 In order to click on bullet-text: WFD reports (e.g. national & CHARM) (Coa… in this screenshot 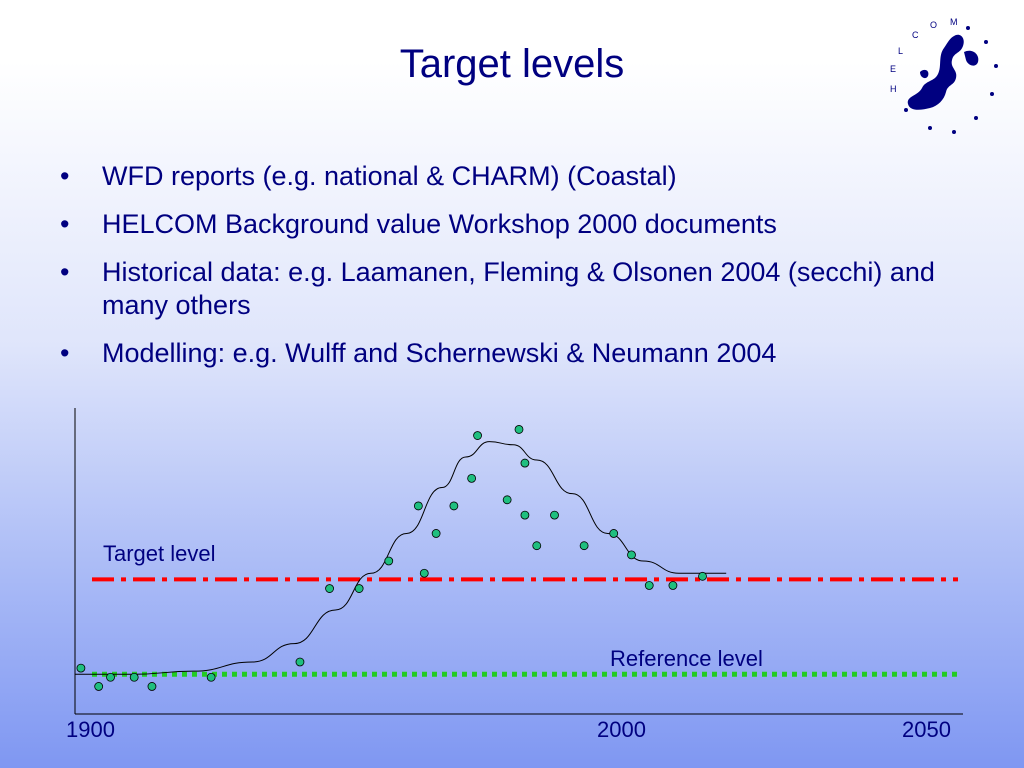, I will do `click(389, 176)`.